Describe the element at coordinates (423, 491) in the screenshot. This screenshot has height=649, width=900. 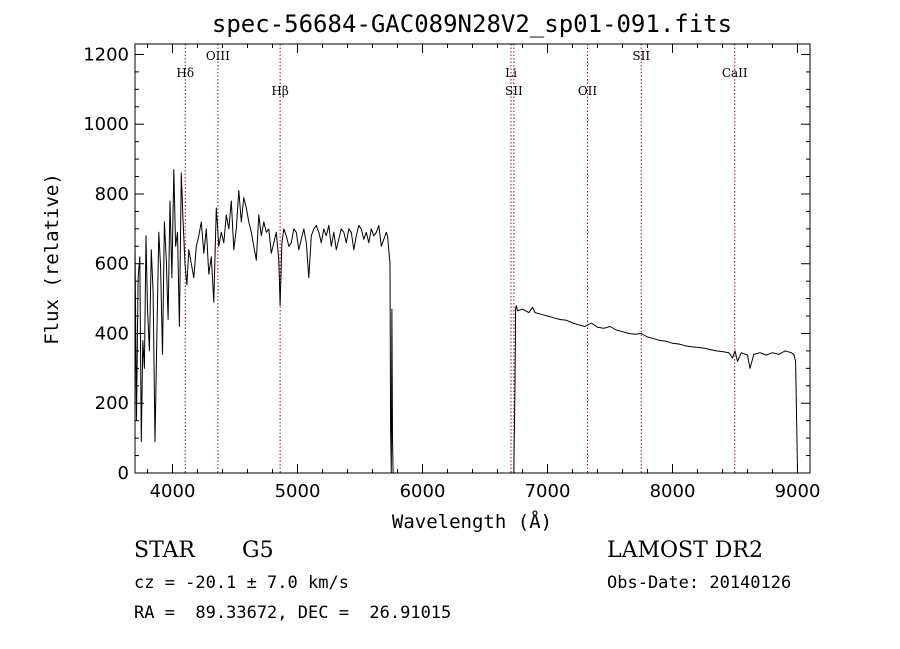
I see `x-tick-label-2: 6000` at that location.